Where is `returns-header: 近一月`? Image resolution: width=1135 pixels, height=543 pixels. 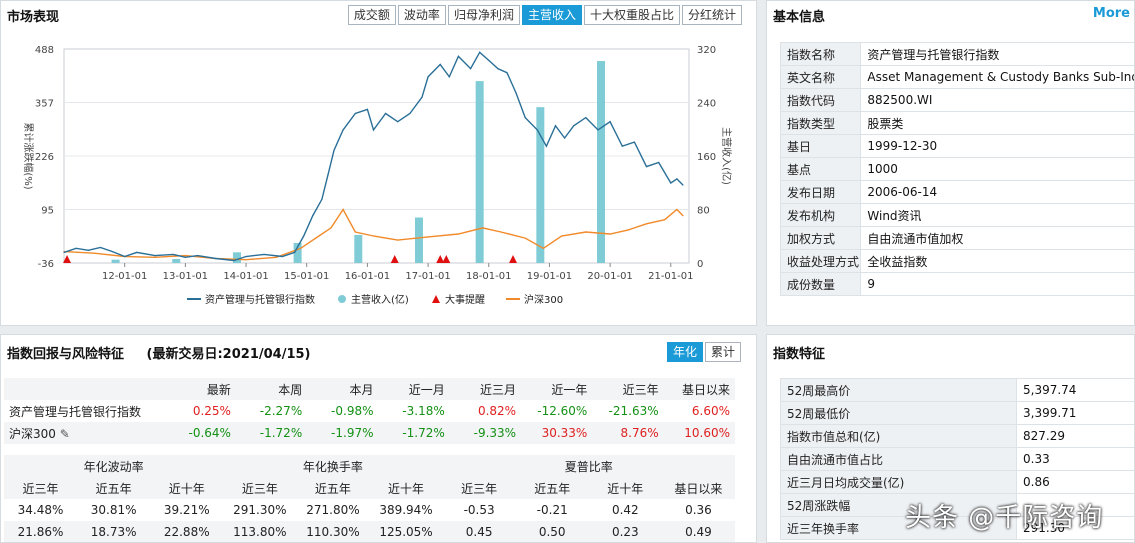
returns-header: 近一月 is located at coordinates (426, 389).